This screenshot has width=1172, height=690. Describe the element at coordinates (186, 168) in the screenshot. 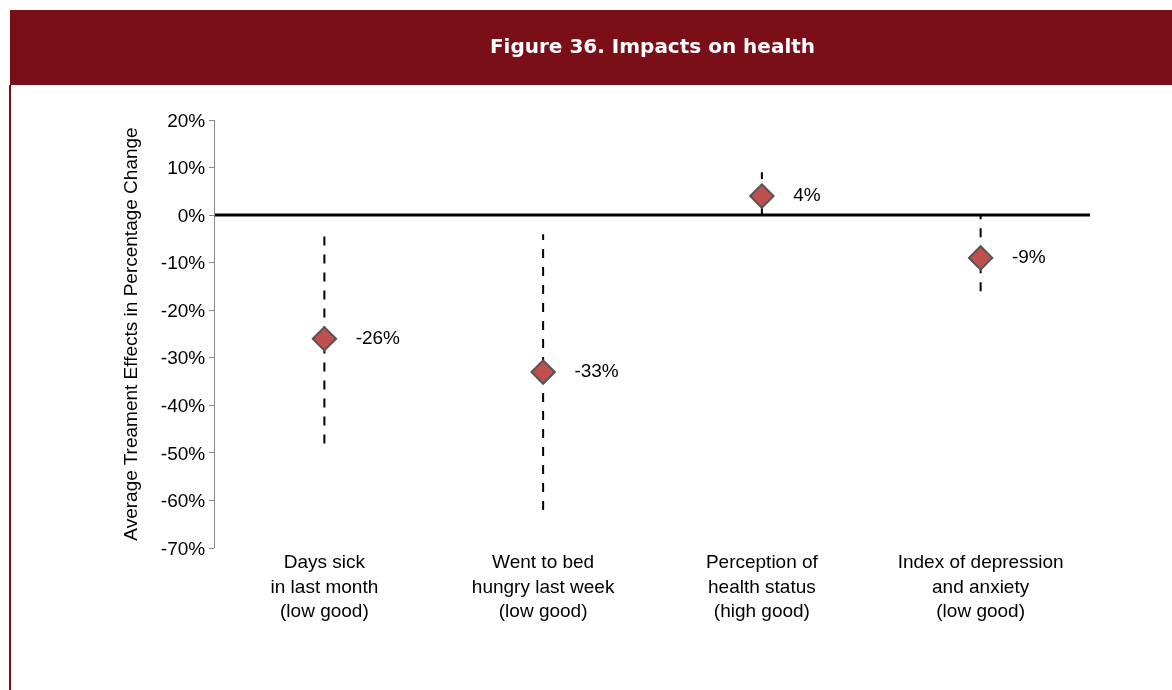

I see `y-tick-label: 10%` at that location.